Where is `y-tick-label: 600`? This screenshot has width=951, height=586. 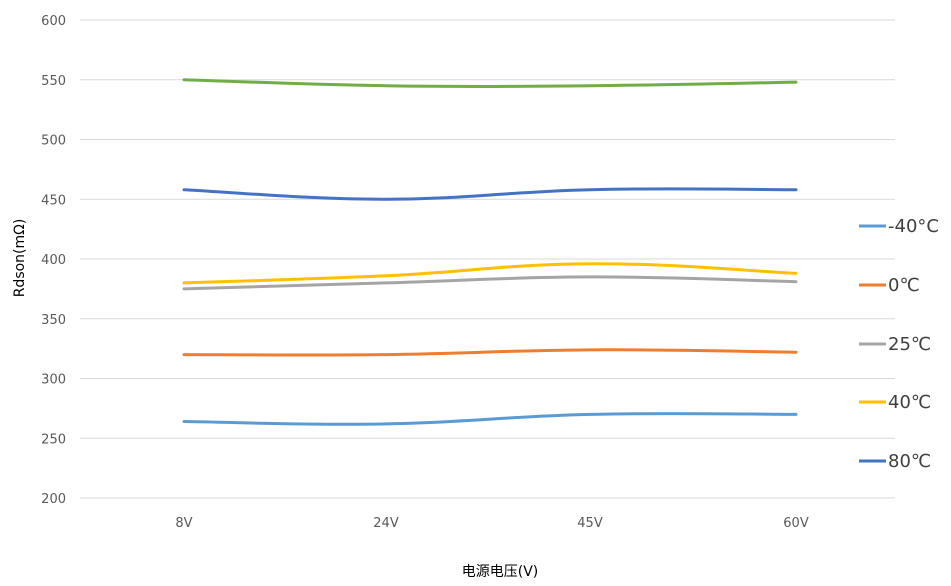 y-tick-label: 600 is located at coordinates (53, 21).